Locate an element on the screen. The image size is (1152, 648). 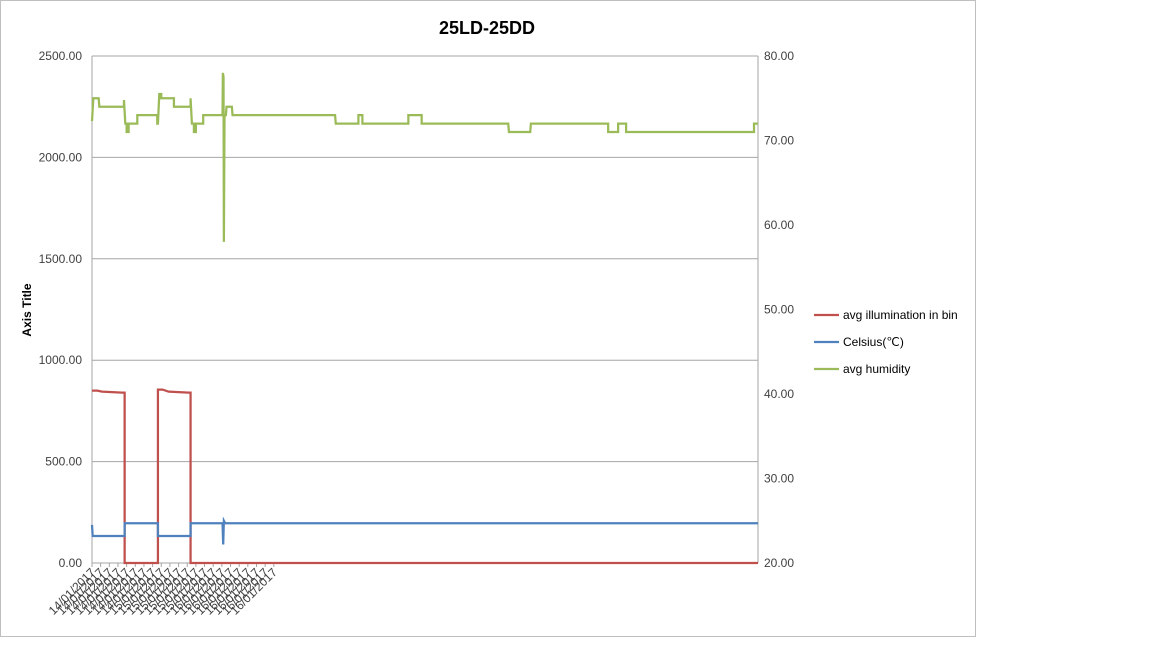
legend-label: avg humidity is located at coordinates (876, 369).